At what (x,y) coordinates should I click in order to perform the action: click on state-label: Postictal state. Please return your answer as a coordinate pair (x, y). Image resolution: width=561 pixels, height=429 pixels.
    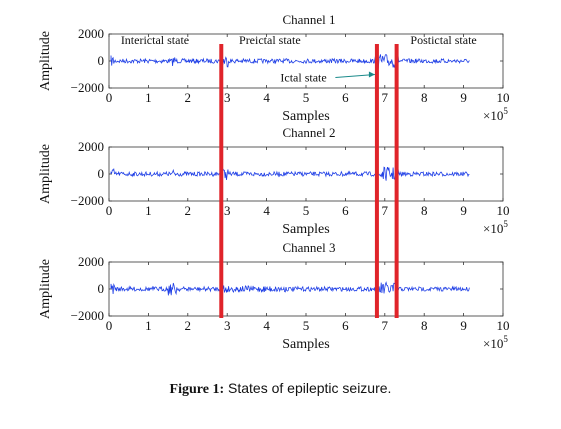
    Looking at the image, I should click on (443, 40).